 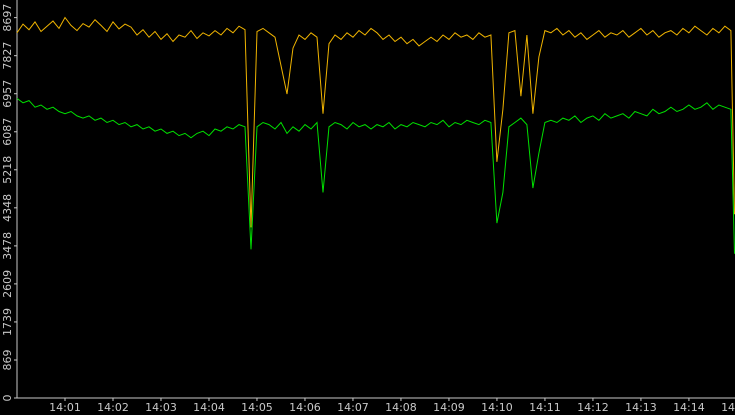 I want to click on x-tick-label: 14:15, so click(x=728, y=407).